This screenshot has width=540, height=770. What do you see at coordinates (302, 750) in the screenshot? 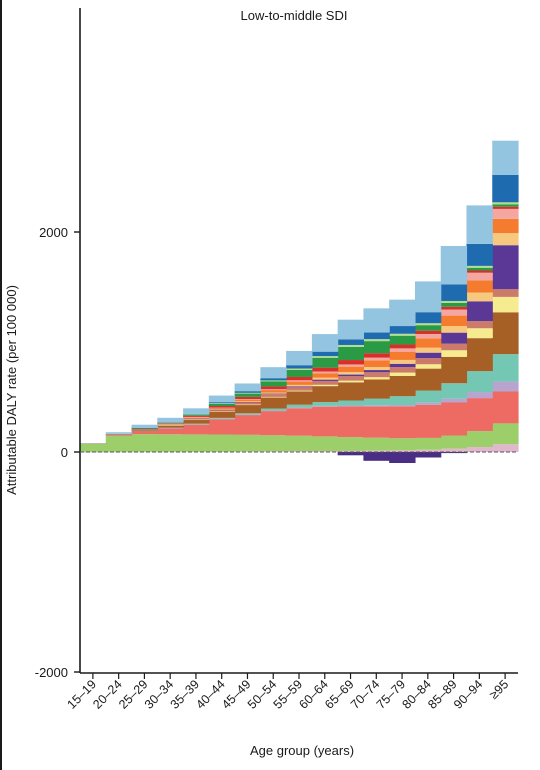
I see `x-axis-label: Age group (years)` at bounding box center [302, 750].